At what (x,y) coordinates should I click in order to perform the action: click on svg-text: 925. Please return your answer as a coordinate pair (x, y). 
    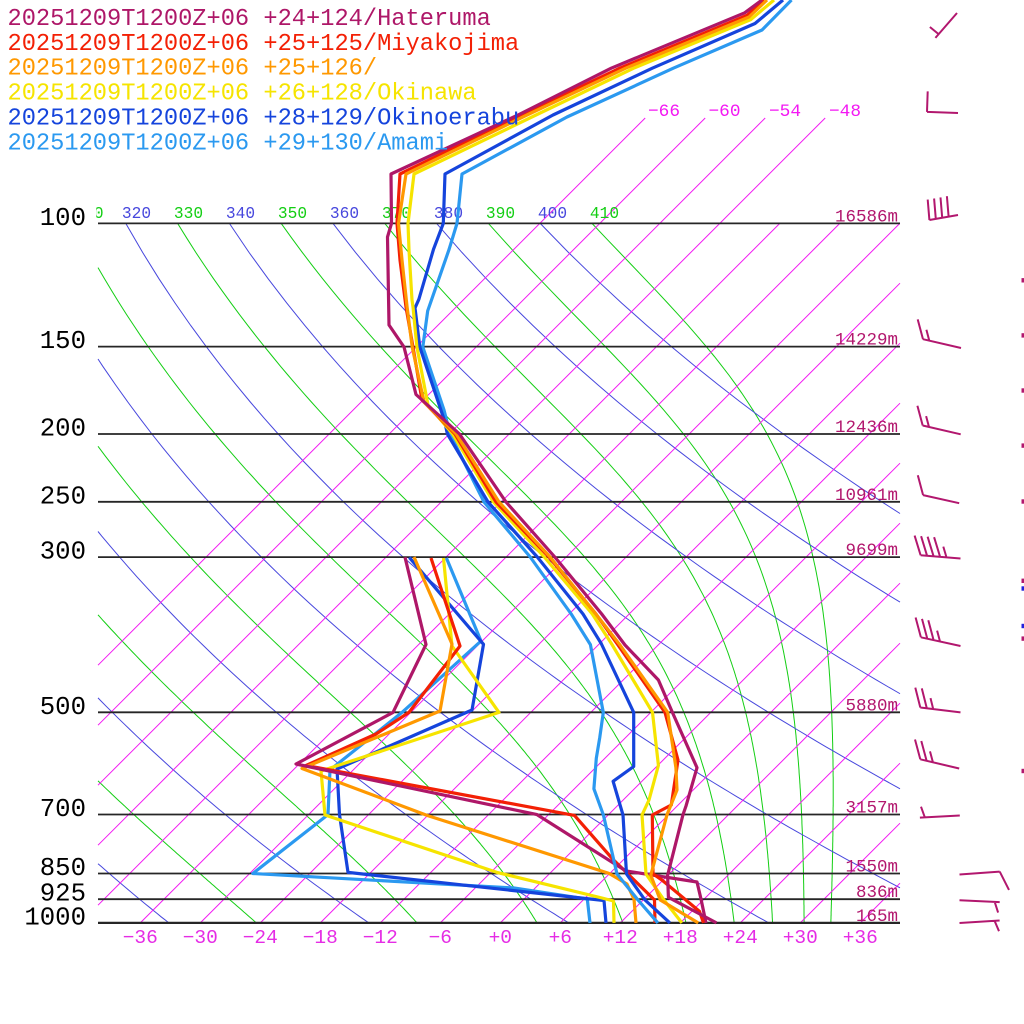
    Looking at the image, I should click on (63, 894).